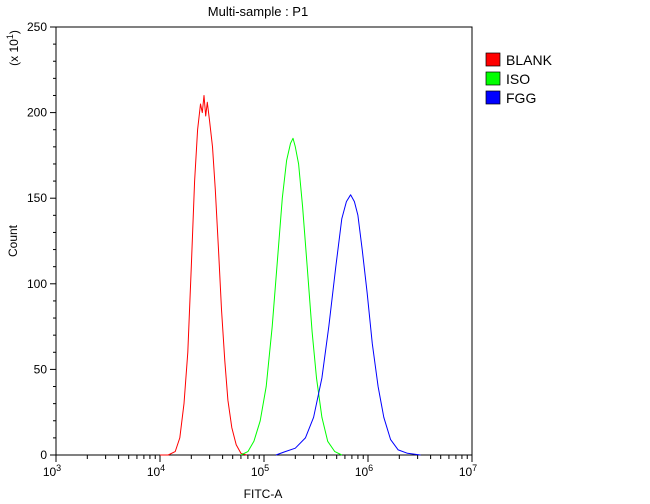 This screenshot has height=504, width=650. Describe the element at coordinates (37, 113) in the screenshot. I see `y-tick-label: 200` at that location.